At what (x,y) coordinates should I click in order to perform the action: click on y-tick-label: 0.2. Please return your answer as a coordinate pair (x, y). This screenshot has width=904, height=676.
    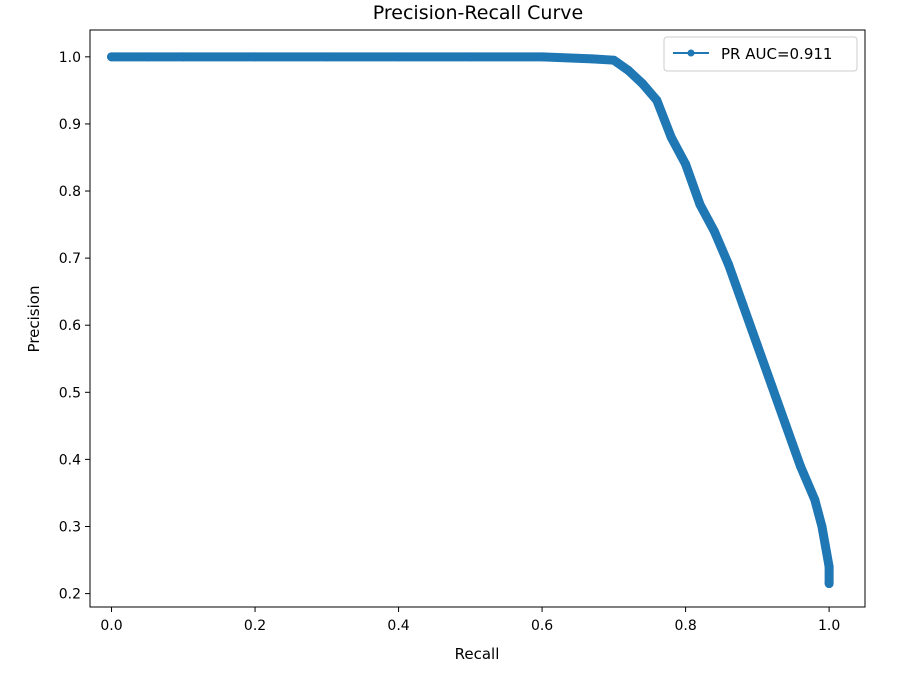
    Looking at the image, I should click on (70, 595).